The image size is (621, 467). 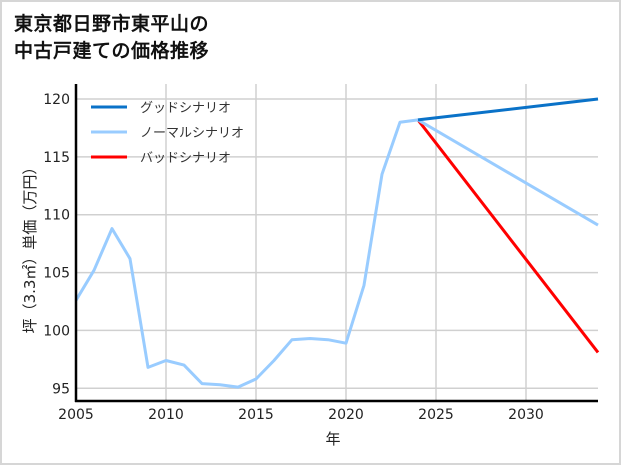 I want to click on legend-label: ノーマルシナリオ, so click(x=192, y=133).